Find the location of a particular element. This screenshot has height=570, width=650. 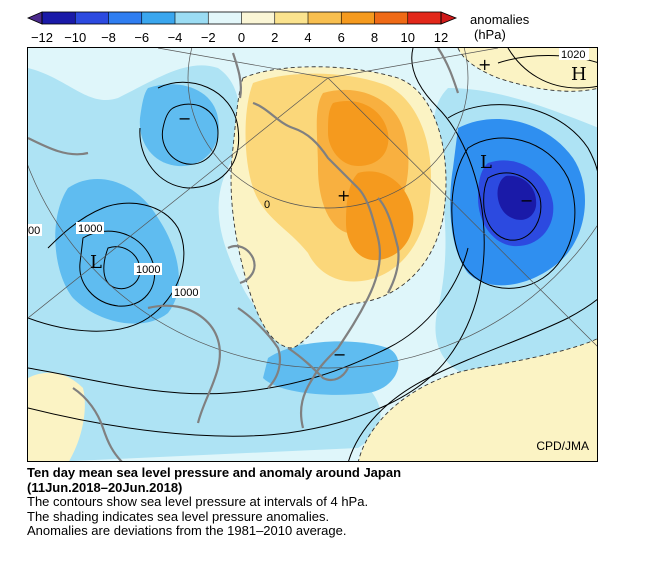

anomaly-minus-south: − is located at coordinates (339, 354).